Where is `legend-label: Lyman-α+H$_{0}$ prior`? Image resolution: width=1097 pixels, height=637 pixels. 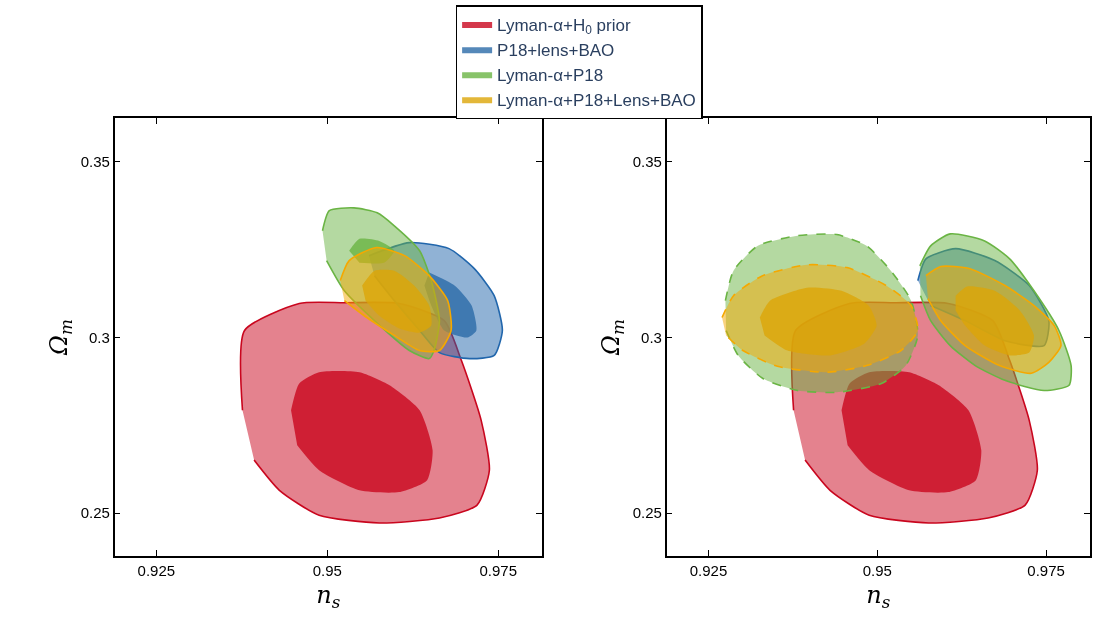
legend-label: Lyman-α+H$_{0}$ prior is located at coordinates (564, 26).